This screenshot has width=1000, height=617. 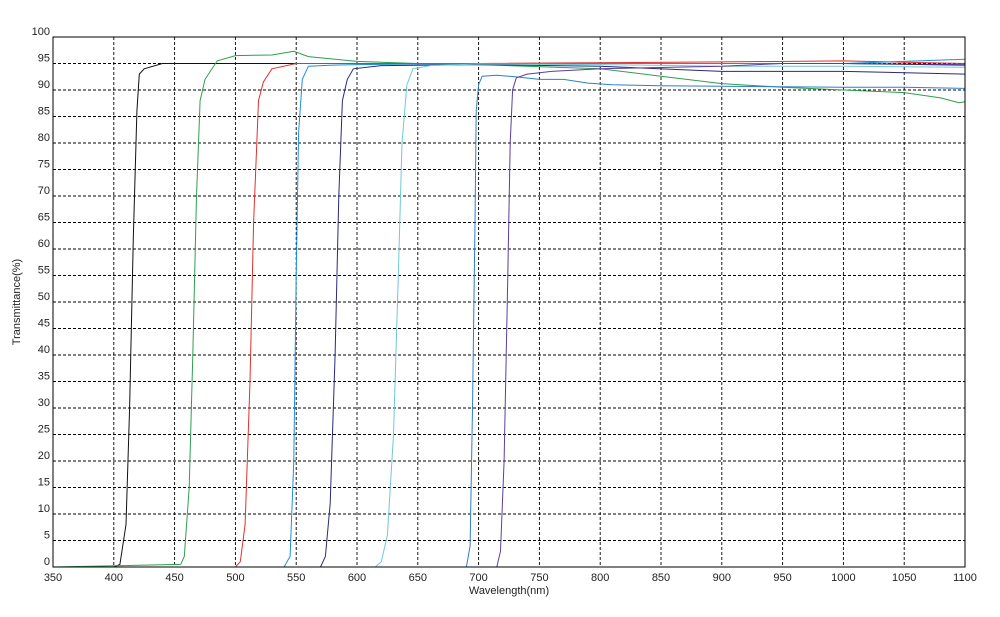 What do you see at coordinates (44, 138) in the screenshot?
I see `y-tick-label: 80` at bounding box center [44, 138].